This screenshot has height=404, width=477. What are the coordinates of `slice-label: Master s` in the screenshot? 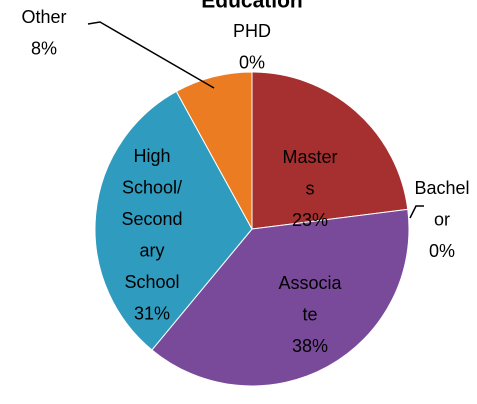 It's located at (309, 173).